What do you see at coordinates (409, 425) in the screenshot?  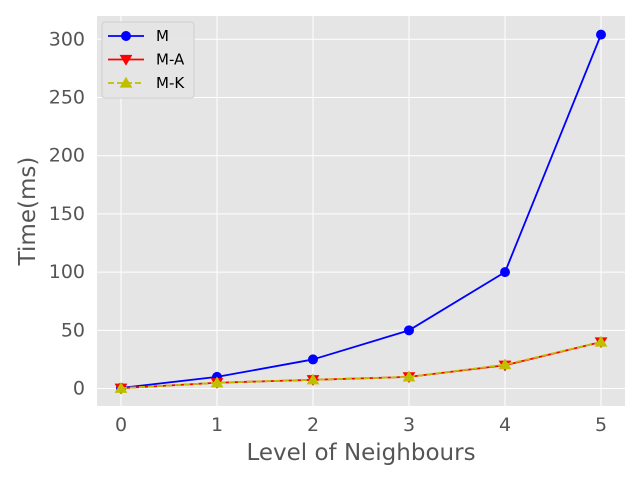 I see `x-tick-label: 3` at bounding box center [409, 425].